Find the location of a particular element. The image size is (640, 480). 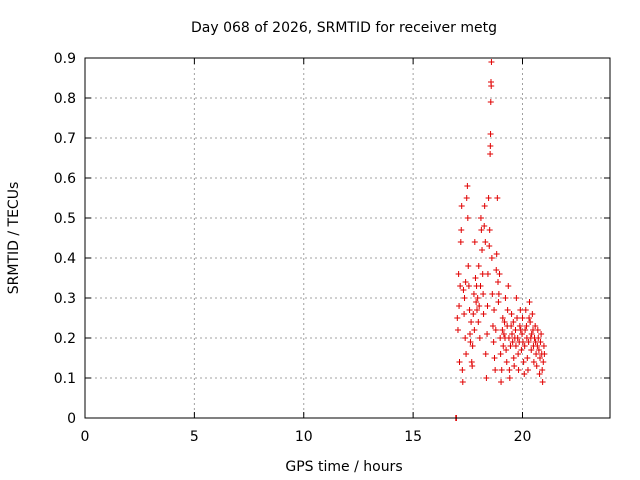

y-axis-label: SRMTID / TECUs is located at coordinates (14, 238).